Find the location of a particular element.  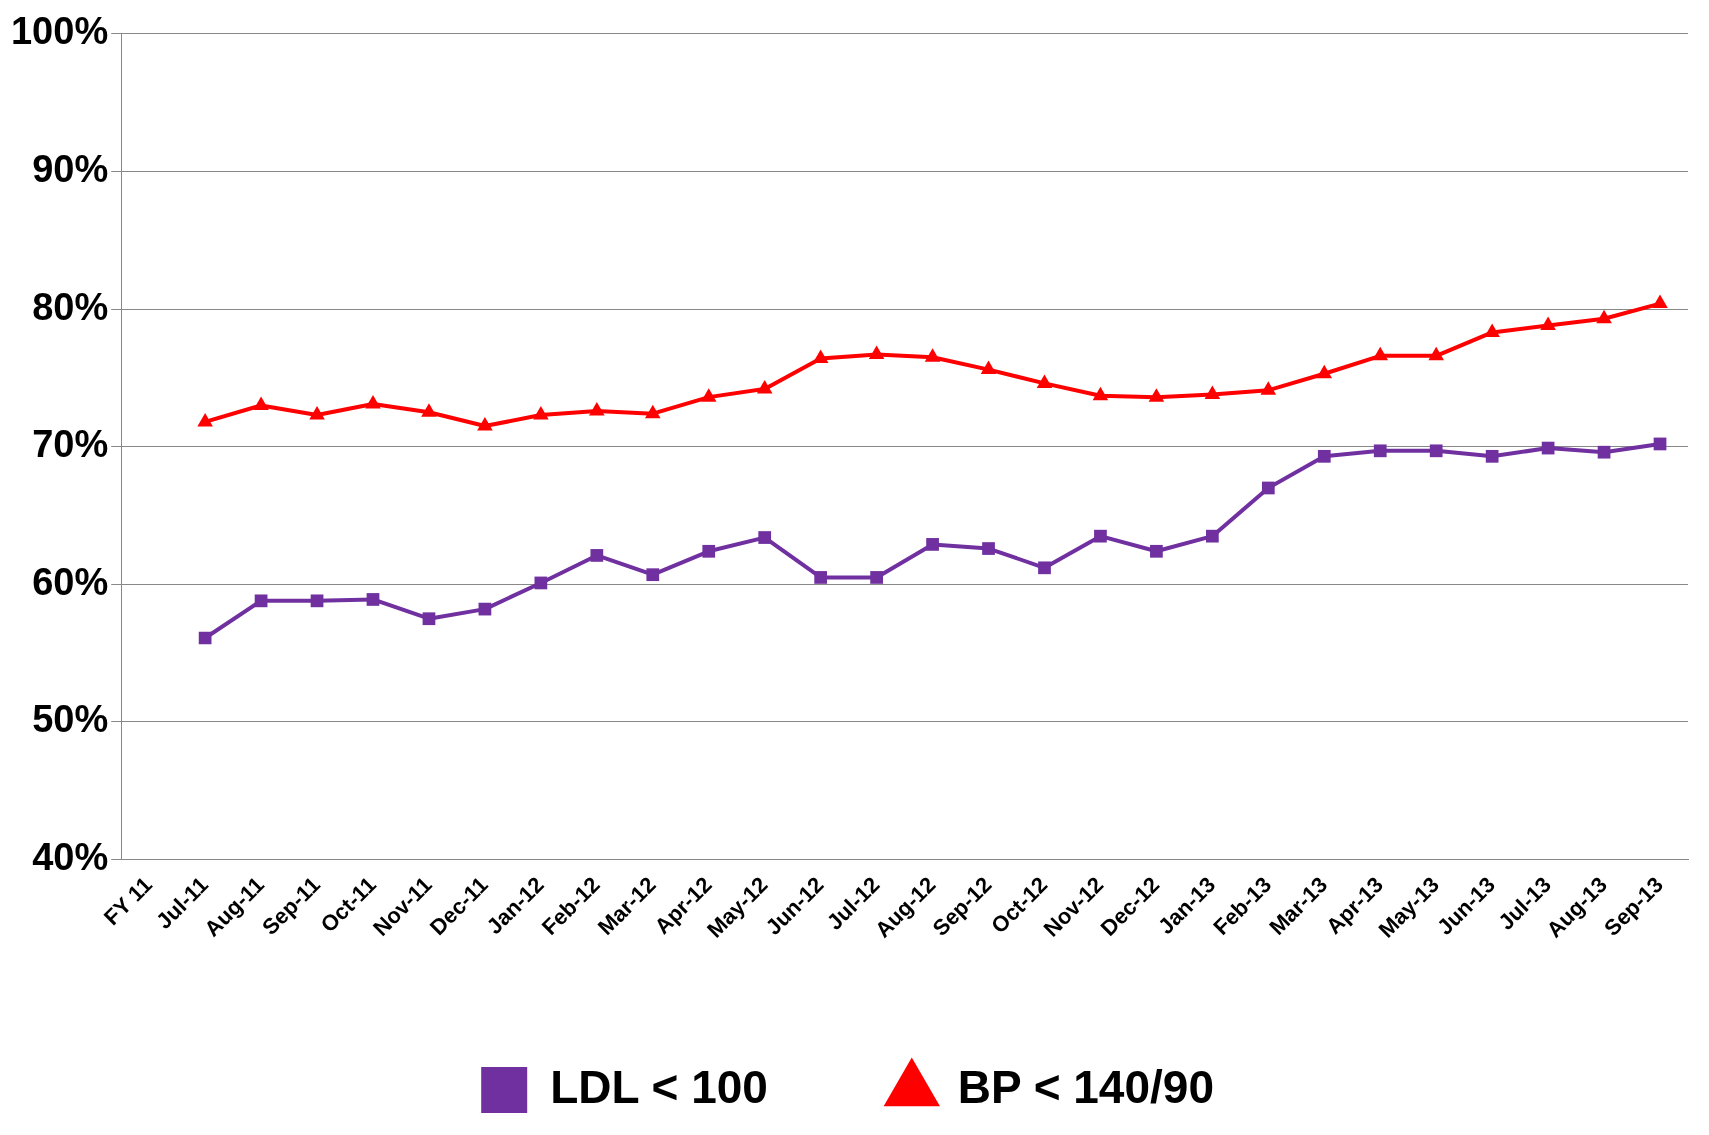

legend-label: LDL < 100 is located at coordinates (659, 1086).